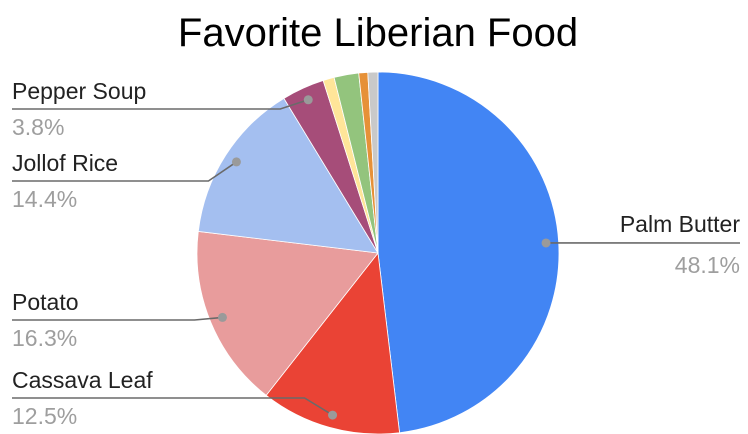 Image resolution: width=748 pixels, height=434 pixels. Describe the element at coordinates (378, 33) in the screenshot. I see `chart-title: Favorite Liberian Food` at that location.